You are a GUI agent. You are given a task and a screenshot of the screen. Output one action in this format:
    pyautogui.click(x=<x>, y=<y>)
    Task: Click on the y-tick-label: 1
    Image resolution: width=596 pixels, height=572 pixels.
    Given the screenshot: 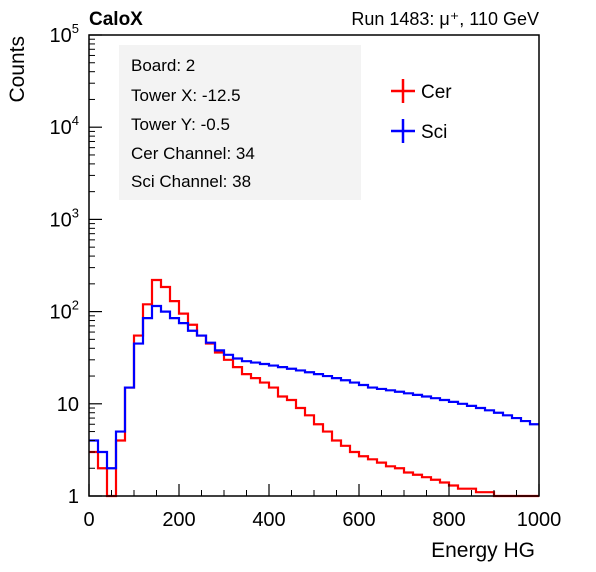 What is the action you would take?
    pyautogui.click(x=73, y=497)
    